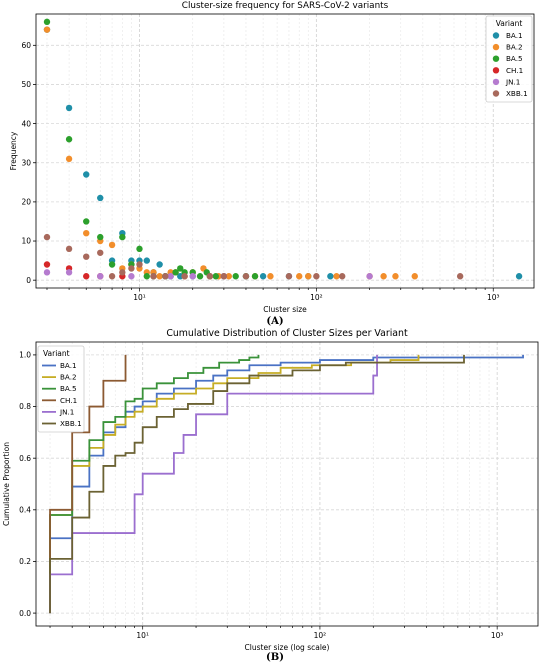 The height and width of the screenshot is (669, 550). Describe the element at coordinates (275, 657) in the screenshot. I see `panel-label-b: (B)` at that location.